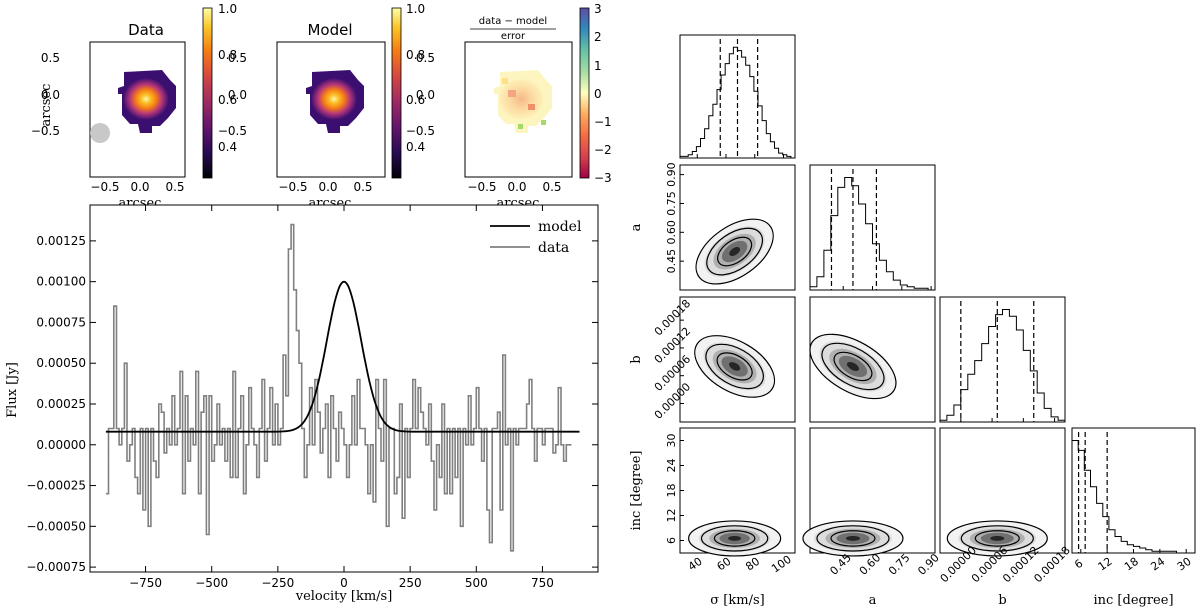 The image size is (1200, 610). Describe the element at coordinates (1002, 600) in the screenshot. I see `corner-xlabel: b` at that location.